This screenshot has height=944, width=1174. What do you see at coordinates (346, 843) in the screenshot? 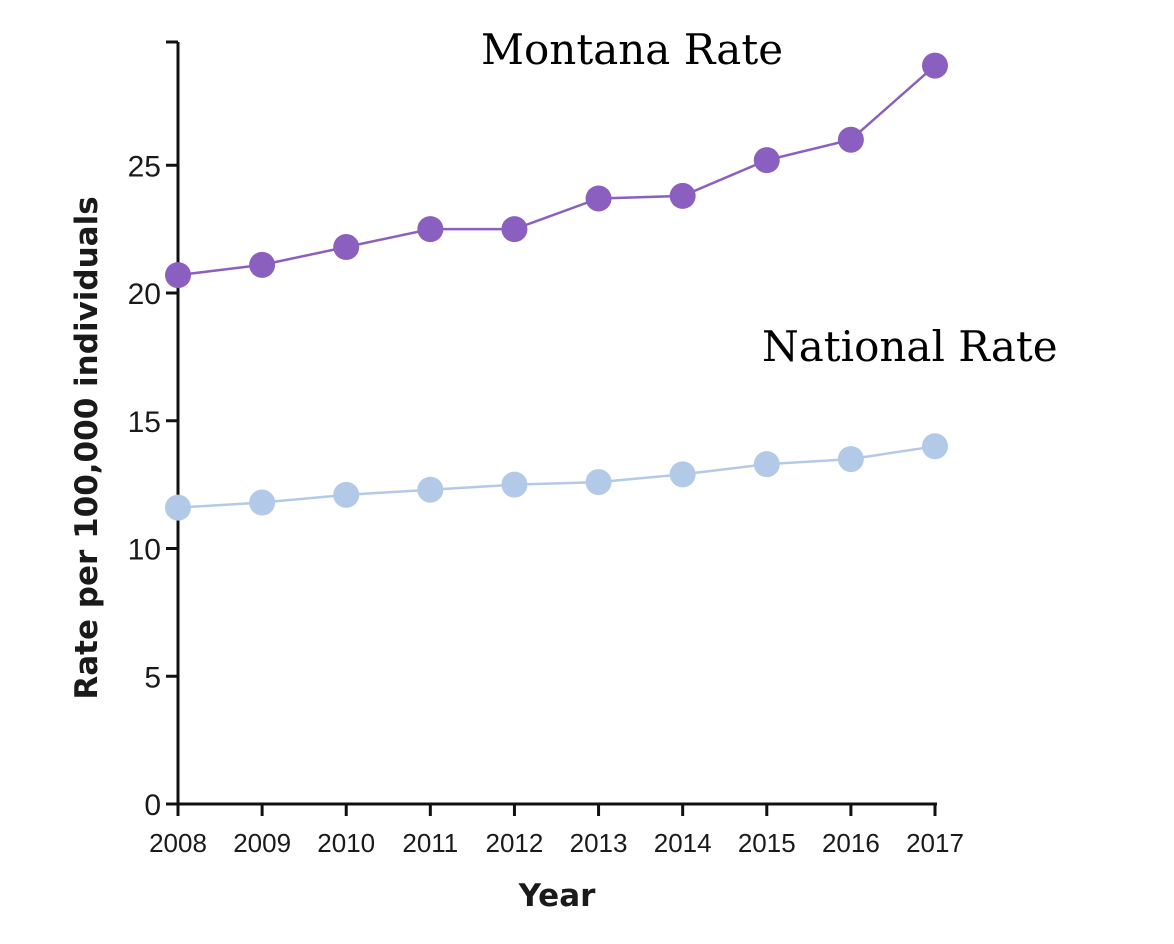
I see `x-tick-label: 2010` at bounding box center [346, 843].